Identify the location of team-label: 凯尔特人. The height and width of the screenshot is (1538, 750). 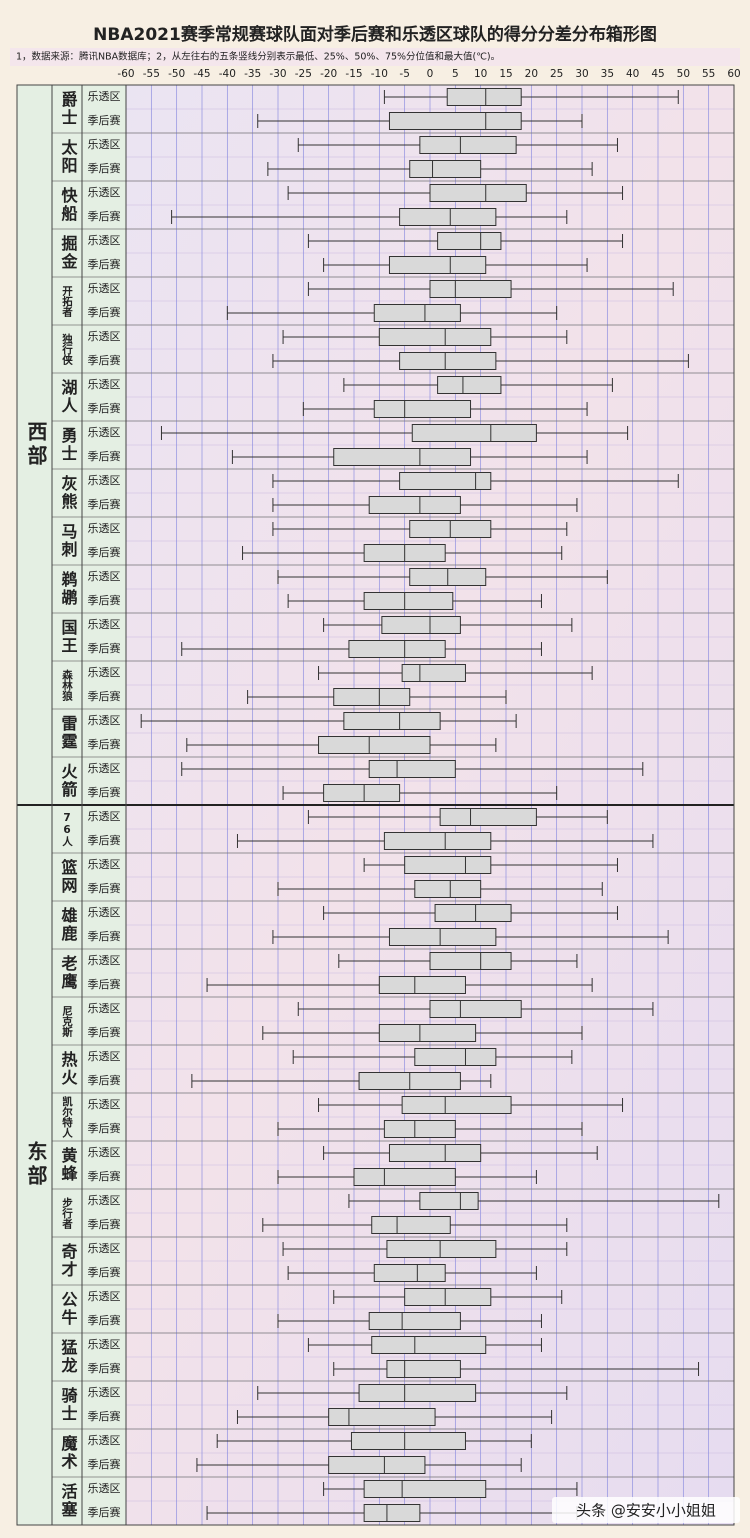
(67, 1116).